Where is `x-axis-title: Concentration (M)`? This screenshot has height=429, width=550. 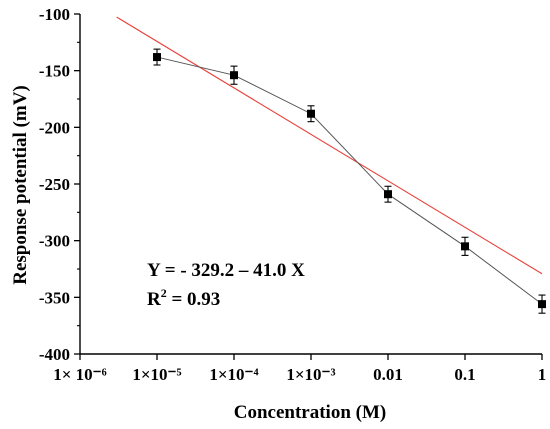
x-axis-title: Concentration (M) is located at coordinates (310, 412).